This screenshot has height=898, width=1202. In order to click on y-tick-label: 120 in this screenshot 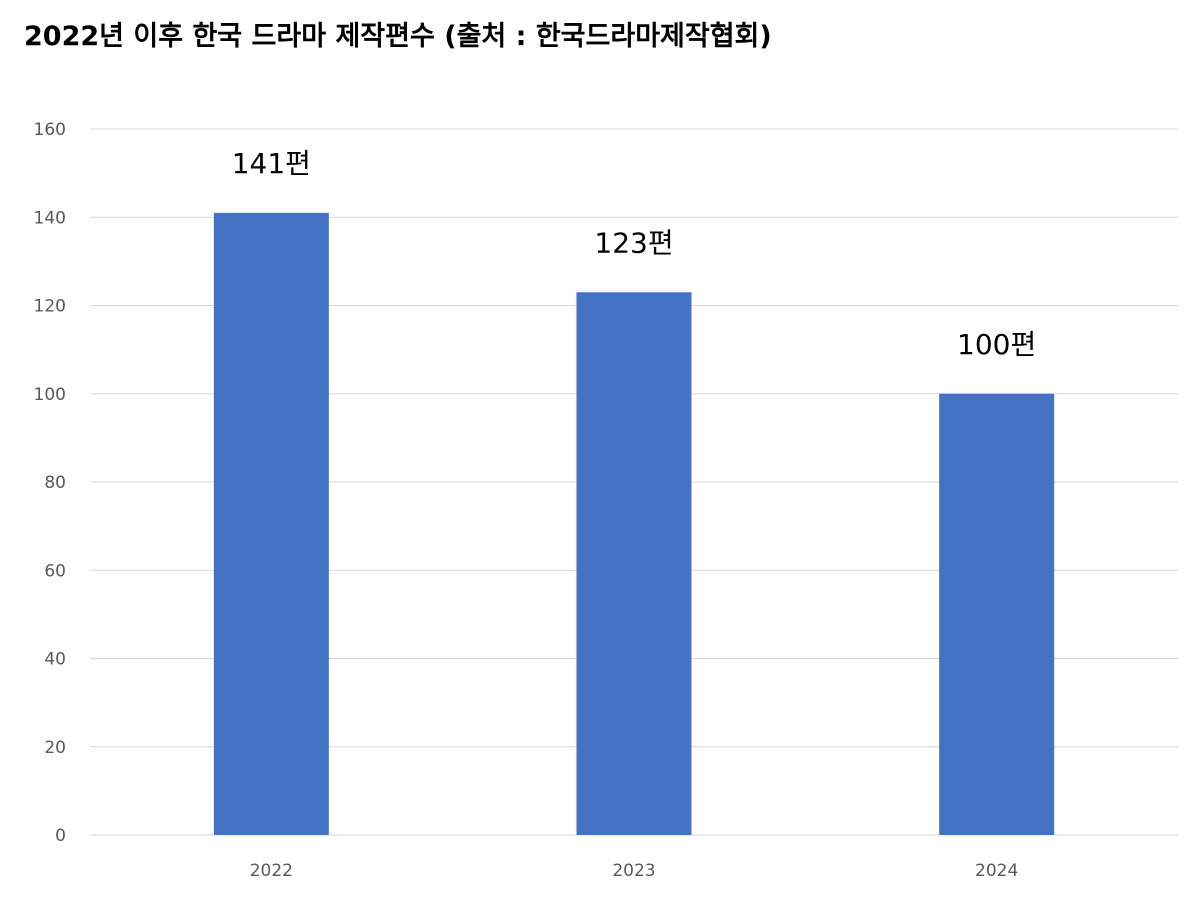, I will do `click(50, 307)`.